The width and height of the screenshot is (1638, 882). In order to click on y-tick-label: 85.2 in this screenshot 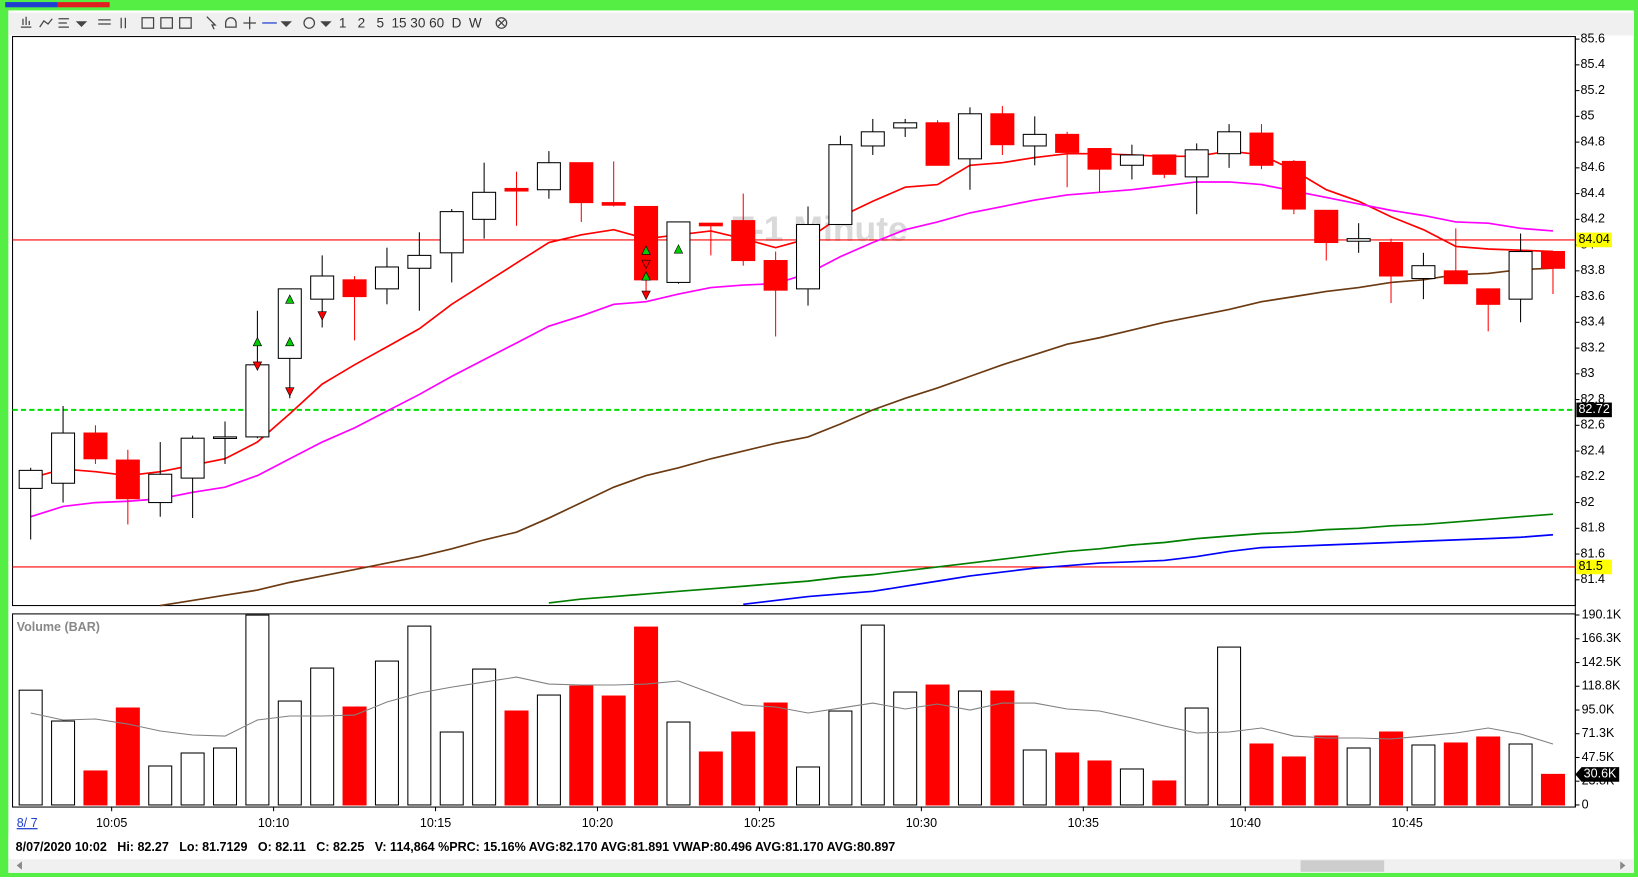, I will do `click(1593, 90)`.